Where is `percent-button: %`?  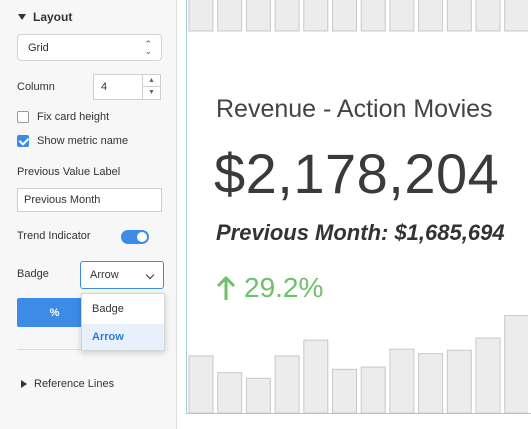 percent-button: % is located at coordinates (54, 312).